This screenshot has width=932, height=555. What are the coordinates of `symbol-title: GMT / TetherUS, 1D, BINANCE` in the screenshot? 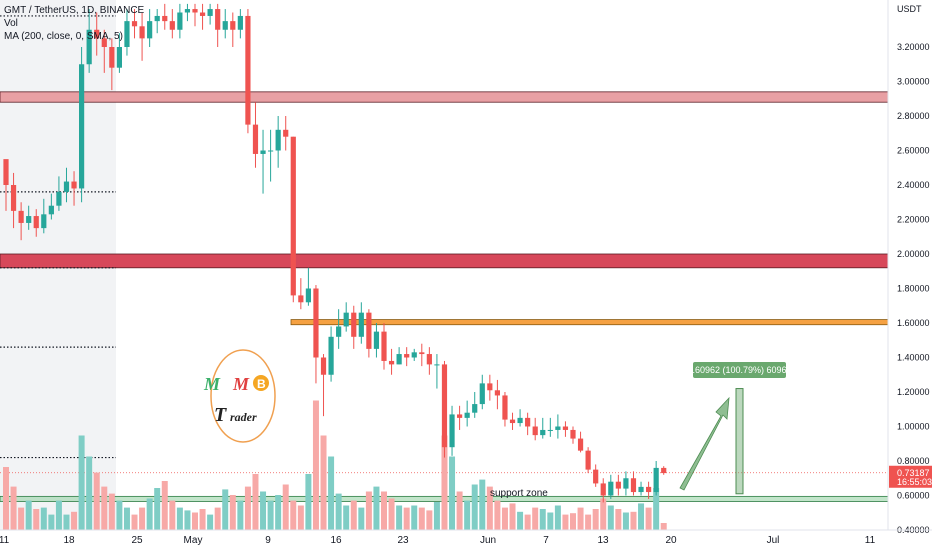 It's located at (74, 10).